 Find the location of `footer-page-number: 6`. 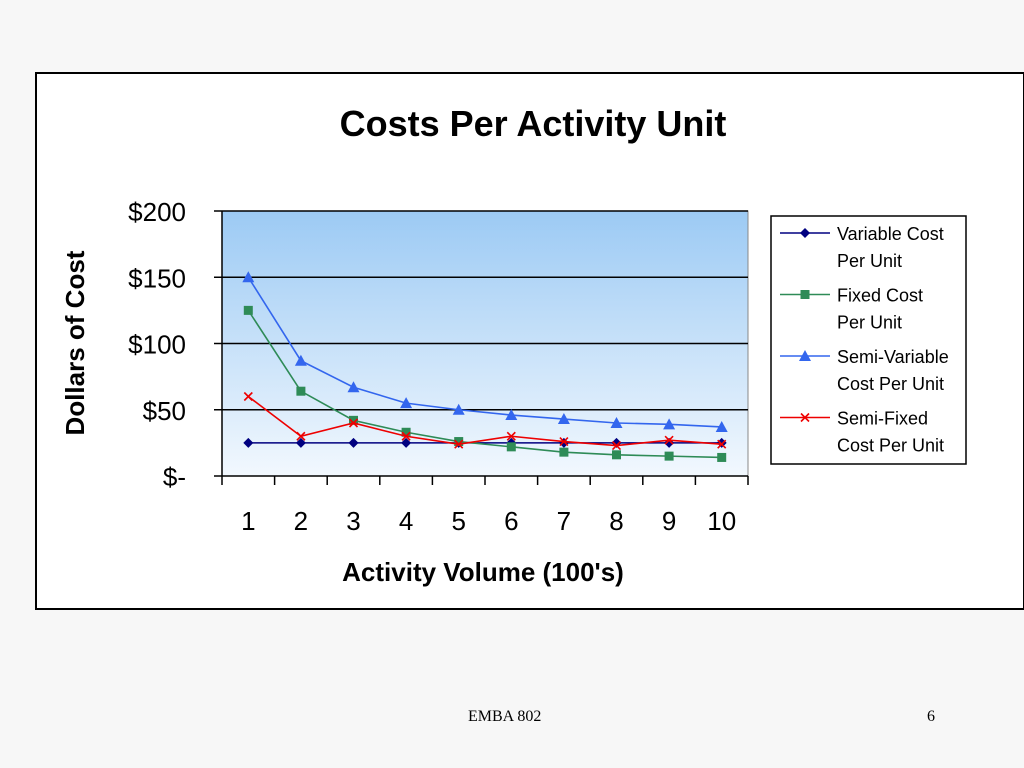

footer-page-number: 6 is located at coordinates (931, 716).